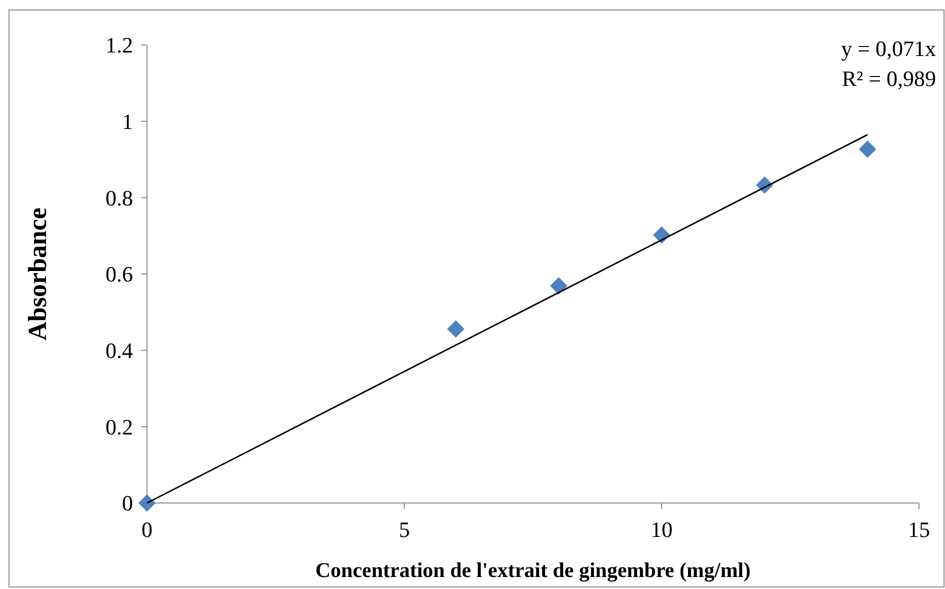 Image resolution: width=945 pixels, height=589 pixels. Describe the element at coordinates (127, 503) in the screenshot. I see `y-tick-label: 0` at that location.